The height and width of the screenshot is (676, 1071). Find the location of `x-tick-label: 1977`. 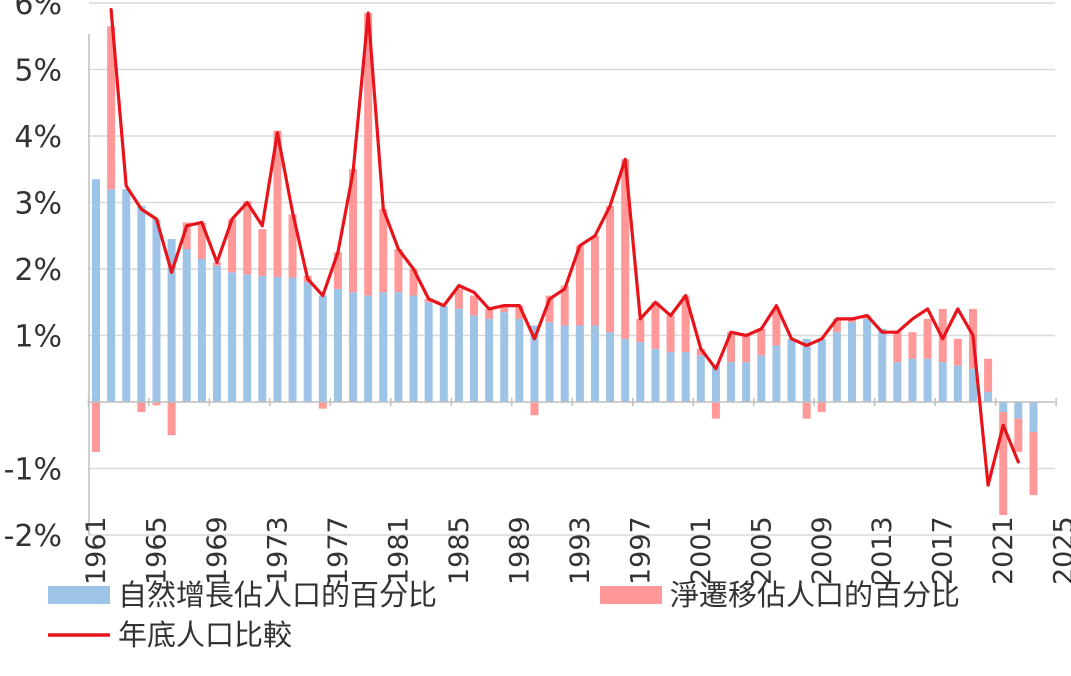

x-tick-label: 1977 is located at coordinates (338, 550).